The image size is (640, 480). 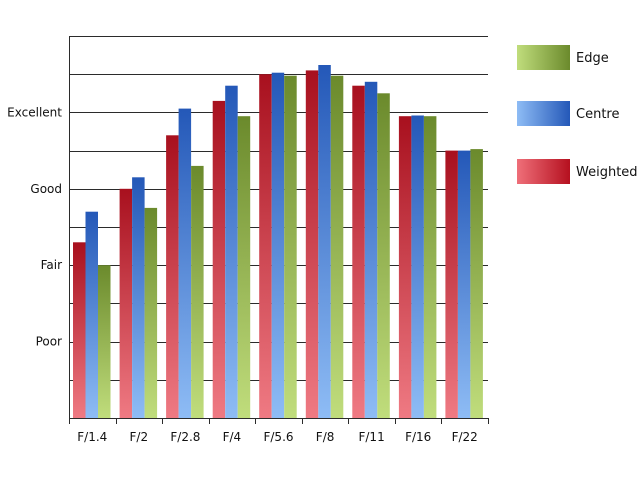 What do you see at coordinates (232, 437) in the screenshot?
I see `x-tick-label: F/4` at bounding box center [232, 437].